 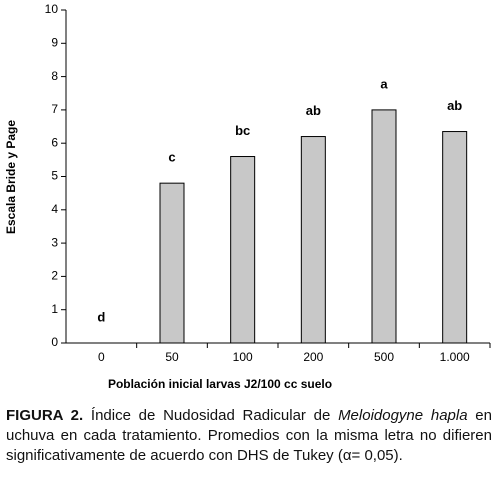 I want to click on significance-letter: a, so click(x=384, y=83).